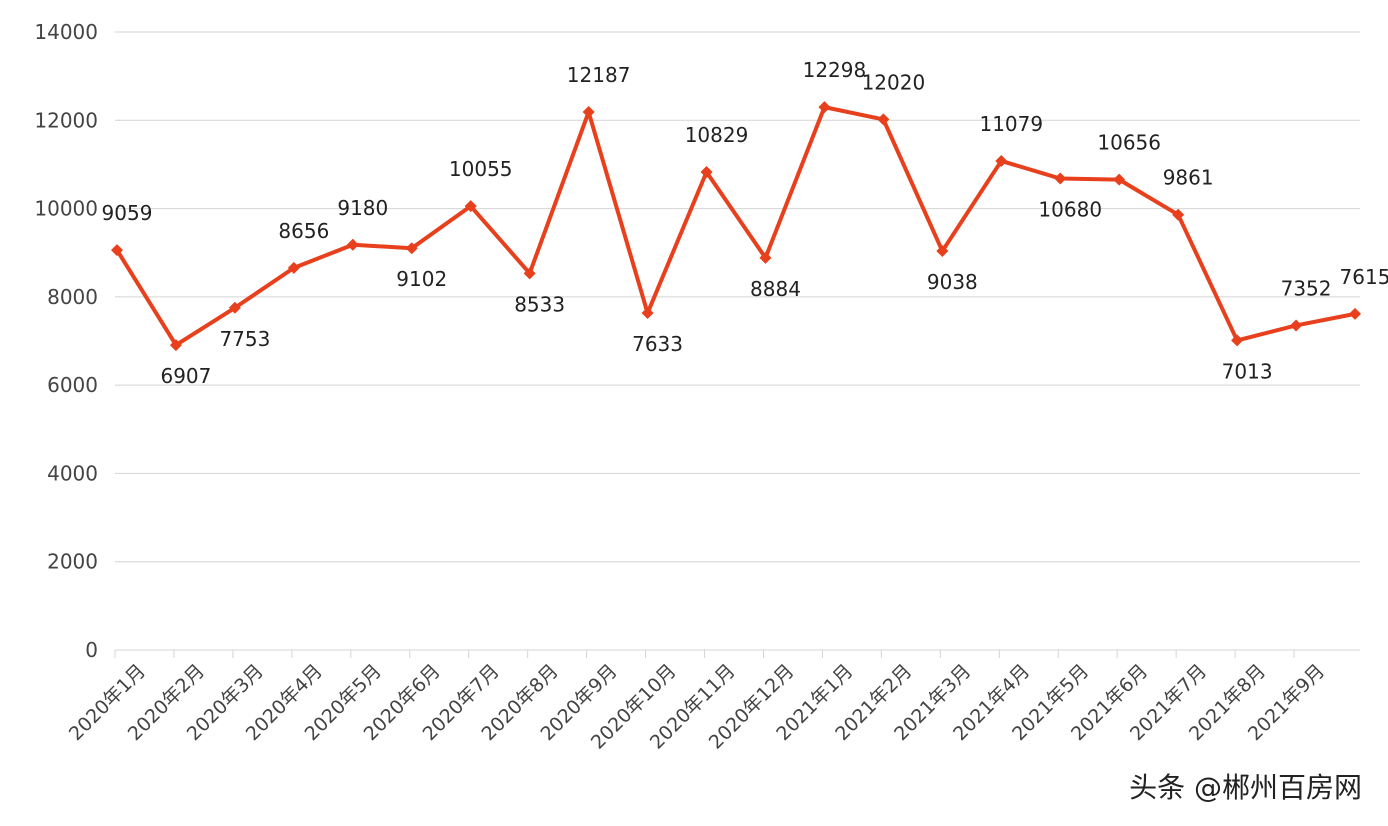 Image resolution: width=1388 pixels, height=826 pixels. What do you see at coordinates (421, 279) in the screenshot?
I see `data-label: 9102` at bounding box center [421, 279].